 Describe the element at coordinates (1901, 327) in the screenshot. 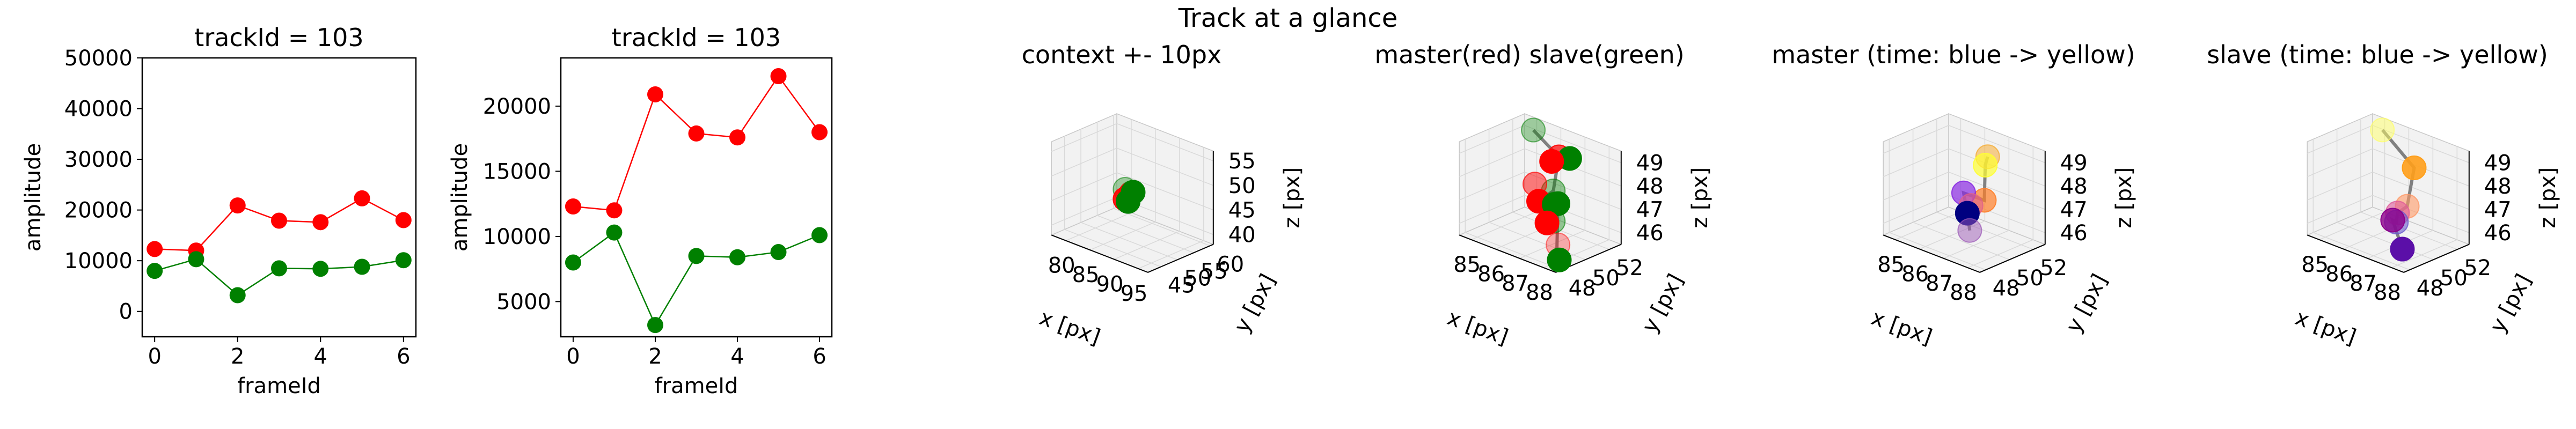

I see `x-axis-label: x [px]` at that location.